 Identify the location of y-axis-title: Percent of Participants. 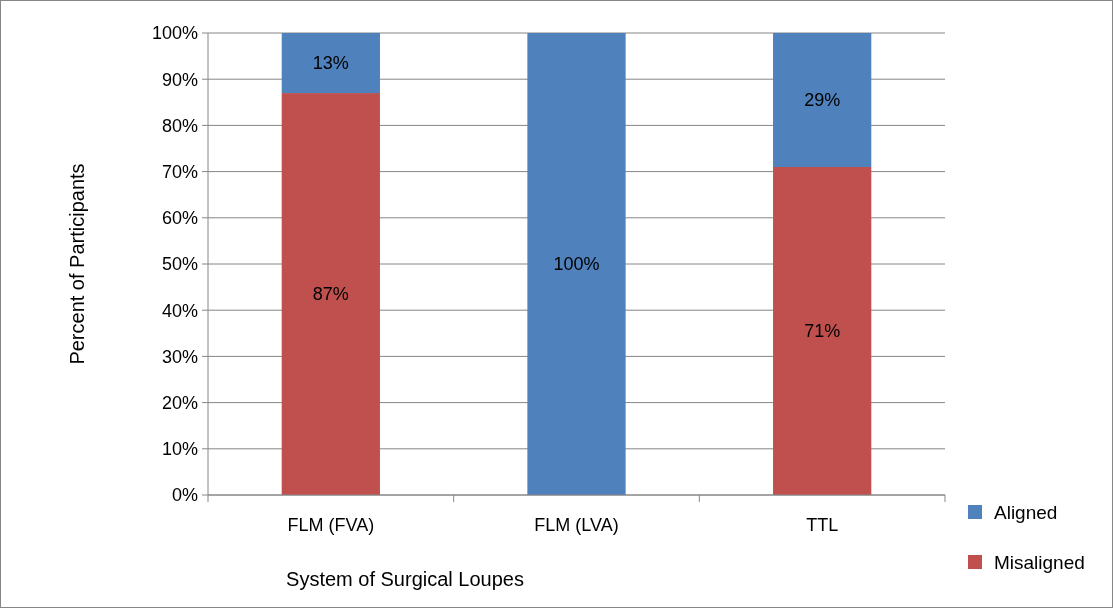
(77, 264).